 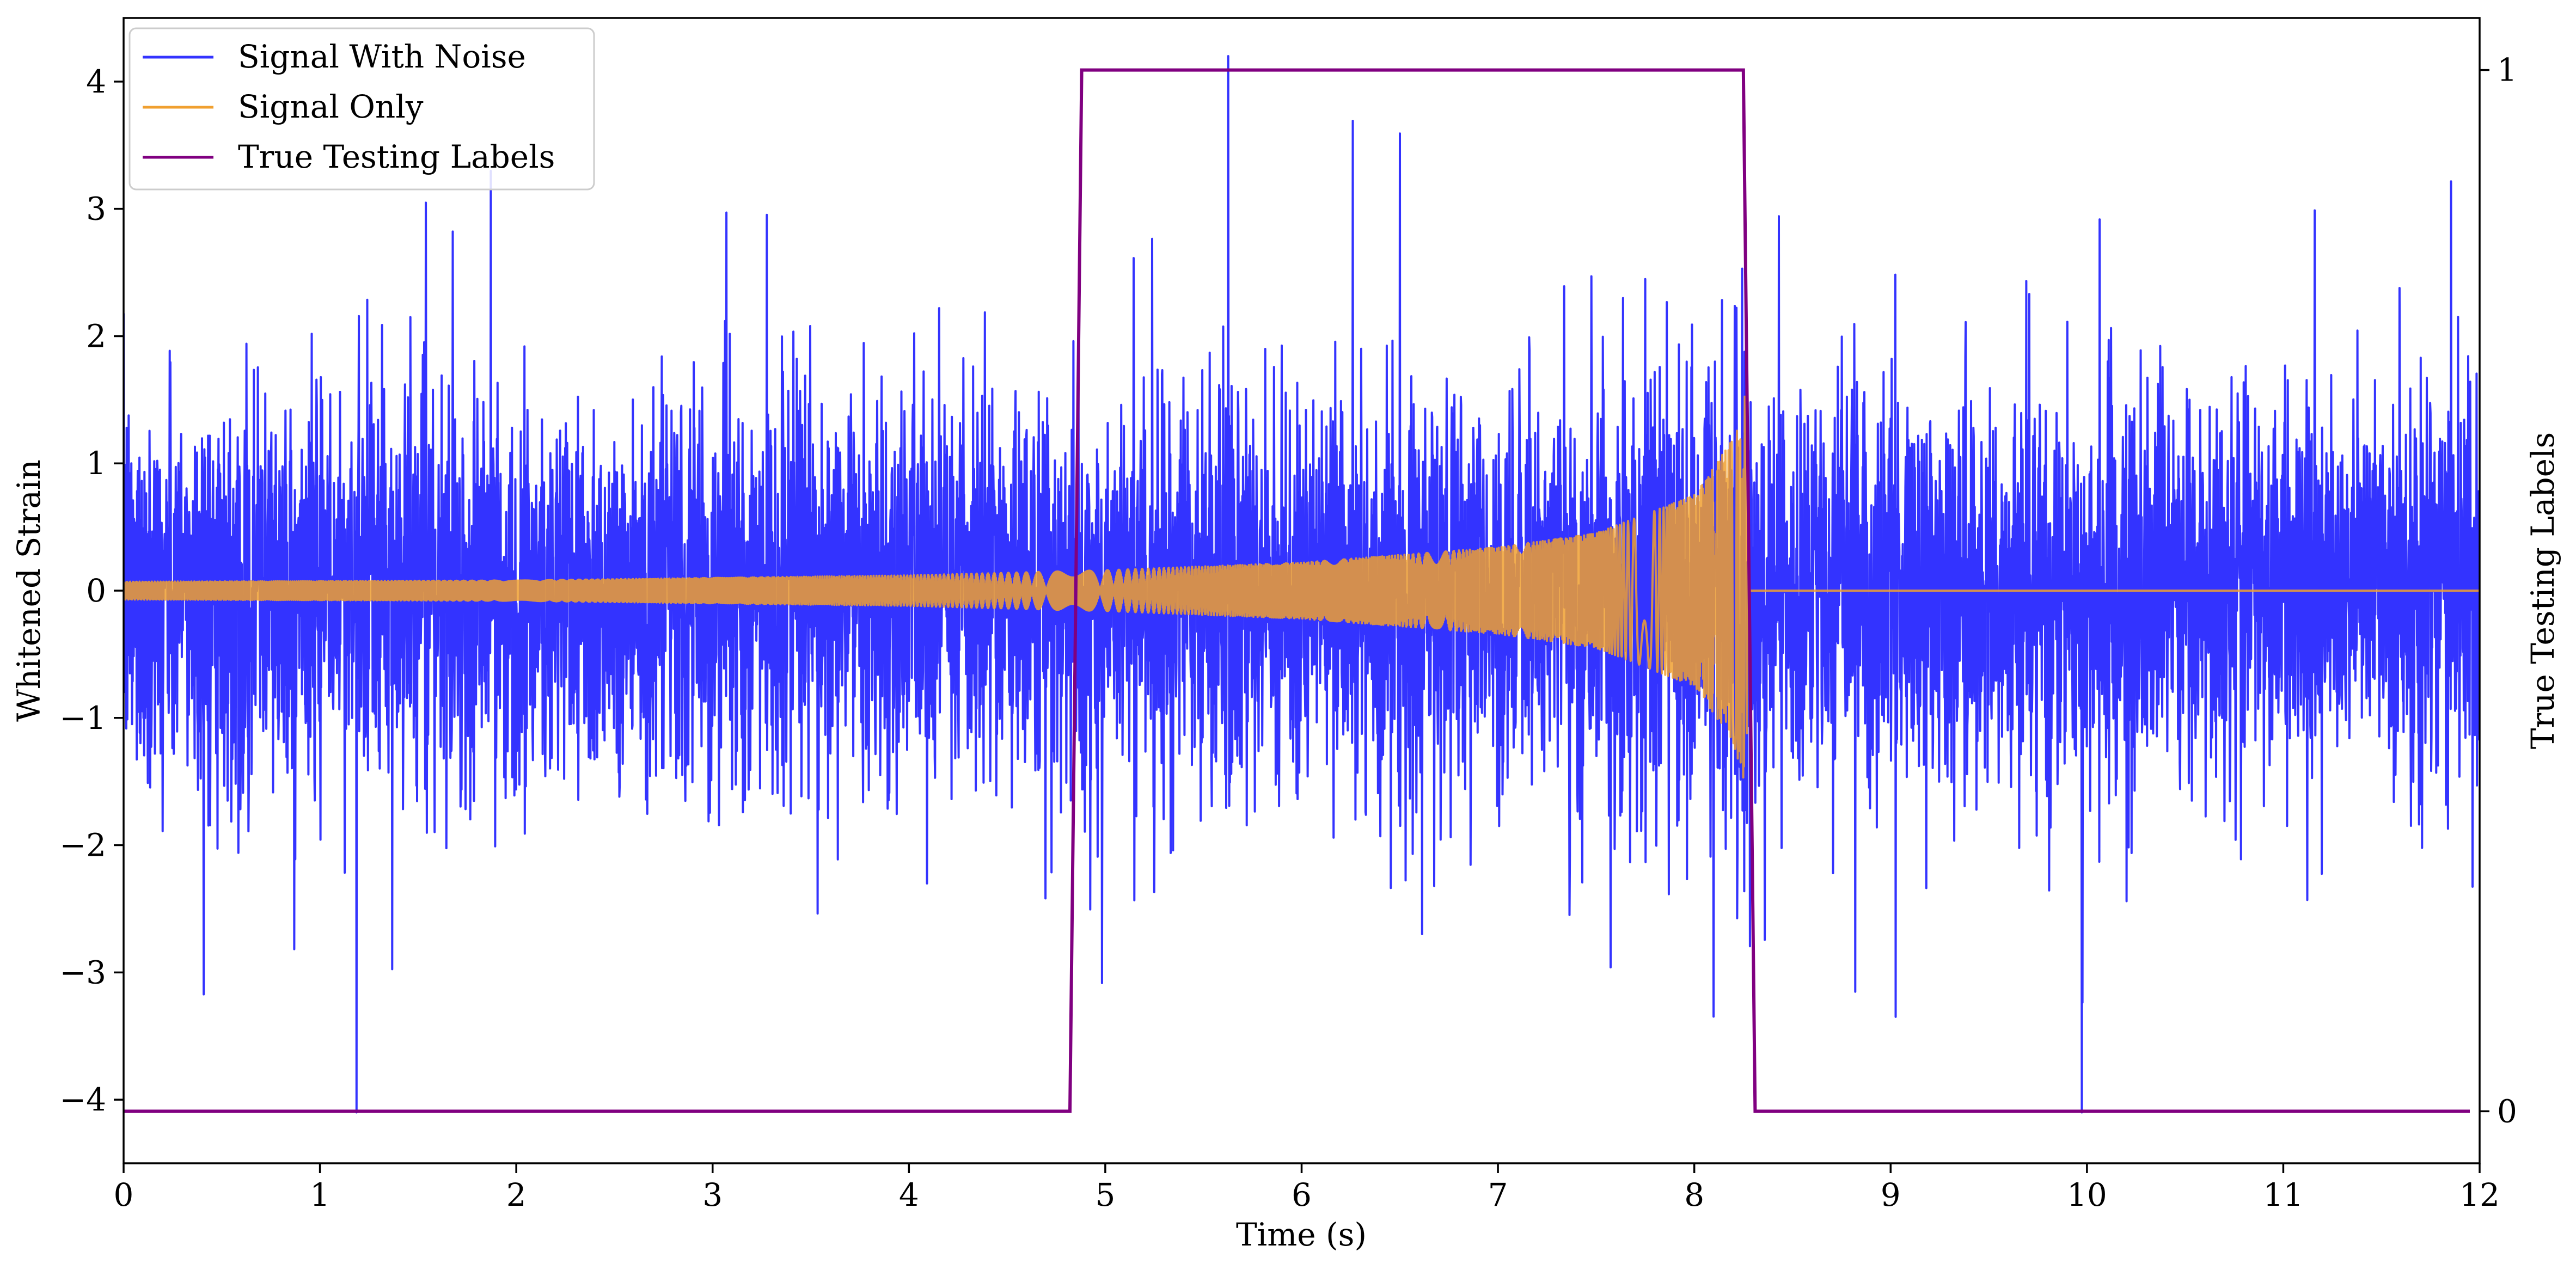 I want to click on legend-label-signal-only: Signal Only, so click(x=331, y=106).